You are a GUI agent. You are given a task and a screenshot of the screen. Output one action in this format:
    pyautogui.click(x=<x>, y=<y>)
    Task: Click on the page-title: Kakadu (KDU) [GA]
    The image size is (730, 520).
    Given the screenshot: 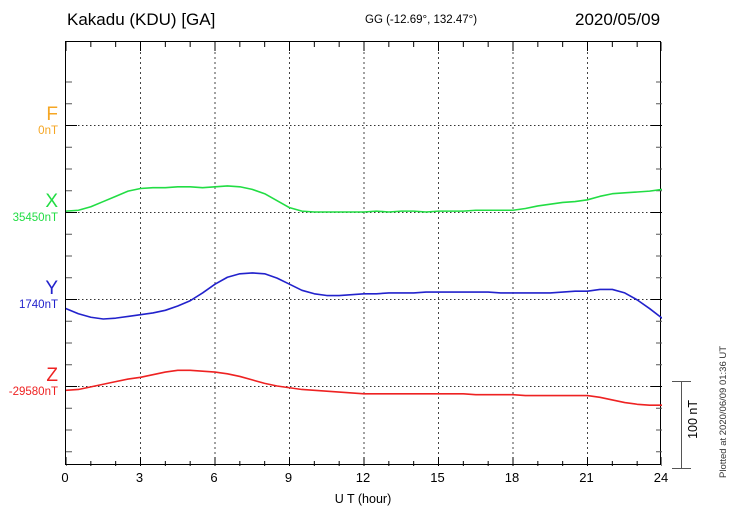 What is the action you would take?
    pyautogui.click(x=141, y=19)
    